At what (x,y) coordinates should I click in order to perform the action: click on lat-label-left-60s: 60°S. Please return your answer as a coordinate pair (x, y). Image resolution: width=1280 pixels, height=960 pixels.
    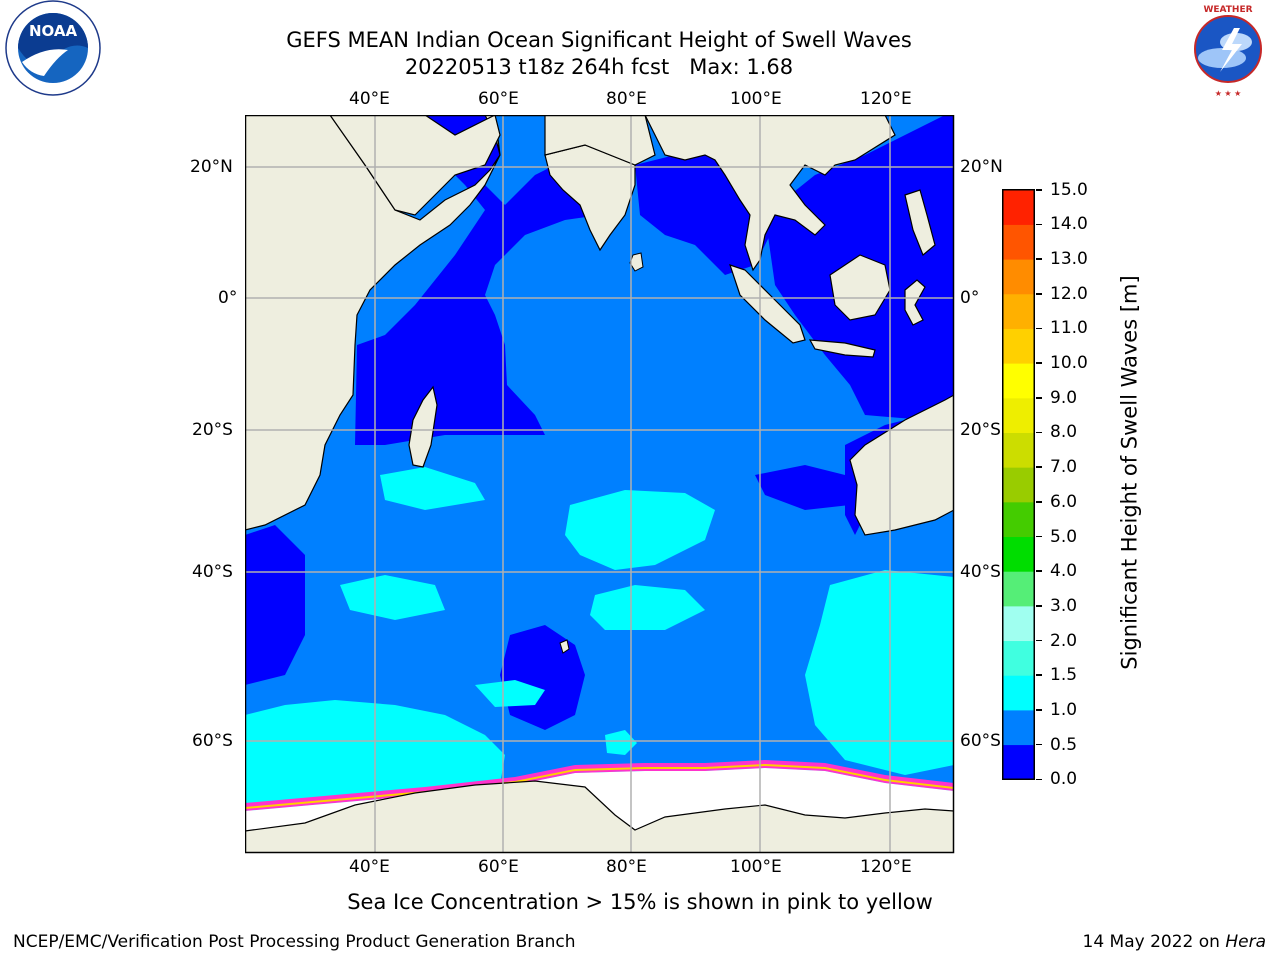
    Looking at the image, I should click on (212, 741).